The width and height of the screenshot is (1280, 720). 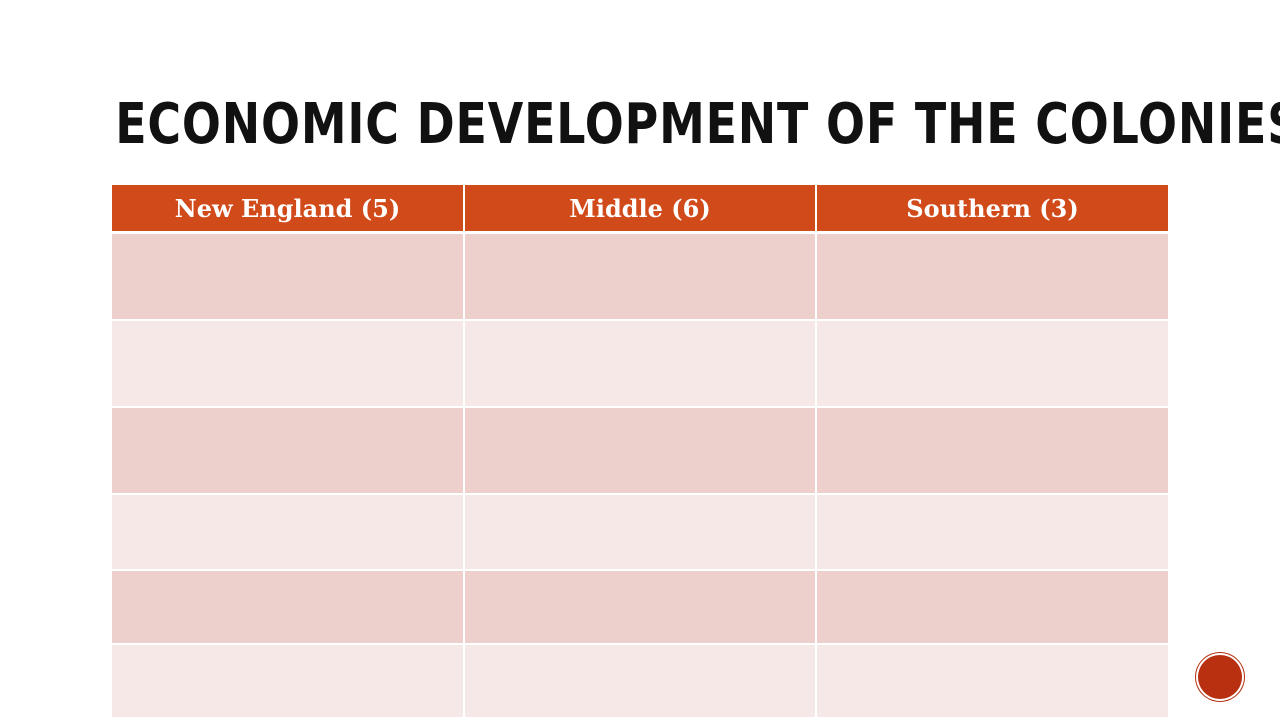 I want to click on header-row: New England (5) Middle (6) Southern (3), so click(x=640, y=209).